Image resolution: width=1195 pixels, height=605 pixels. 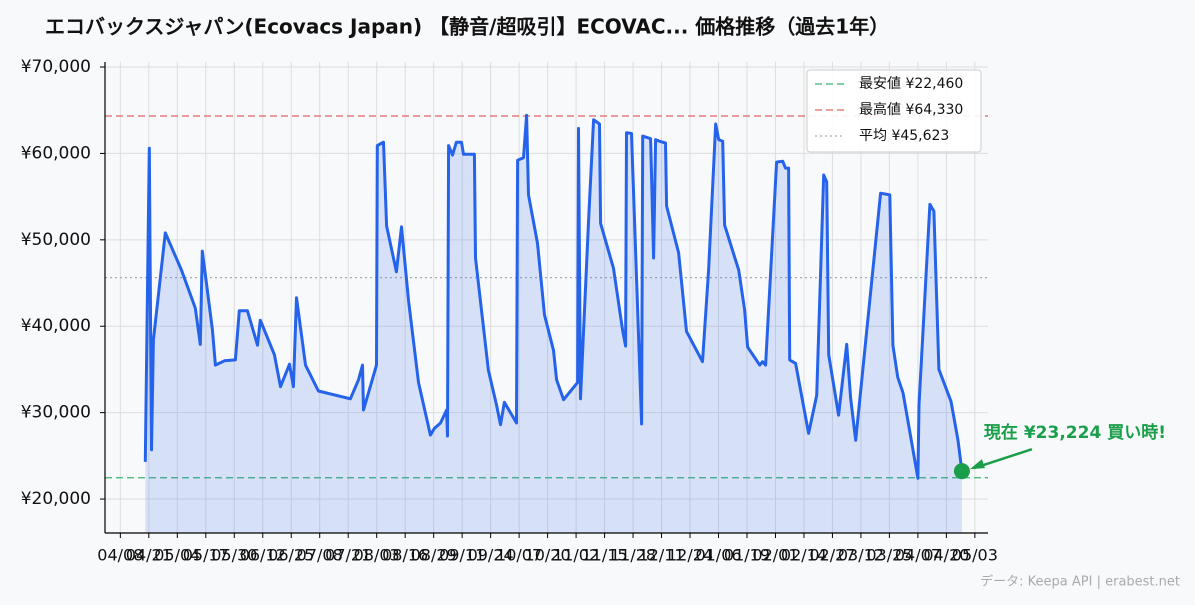 What do you see at coordinates (120, 555) in the screenshot?
I see `x-tick-label: 04/08` at bounding box center [120, 555].